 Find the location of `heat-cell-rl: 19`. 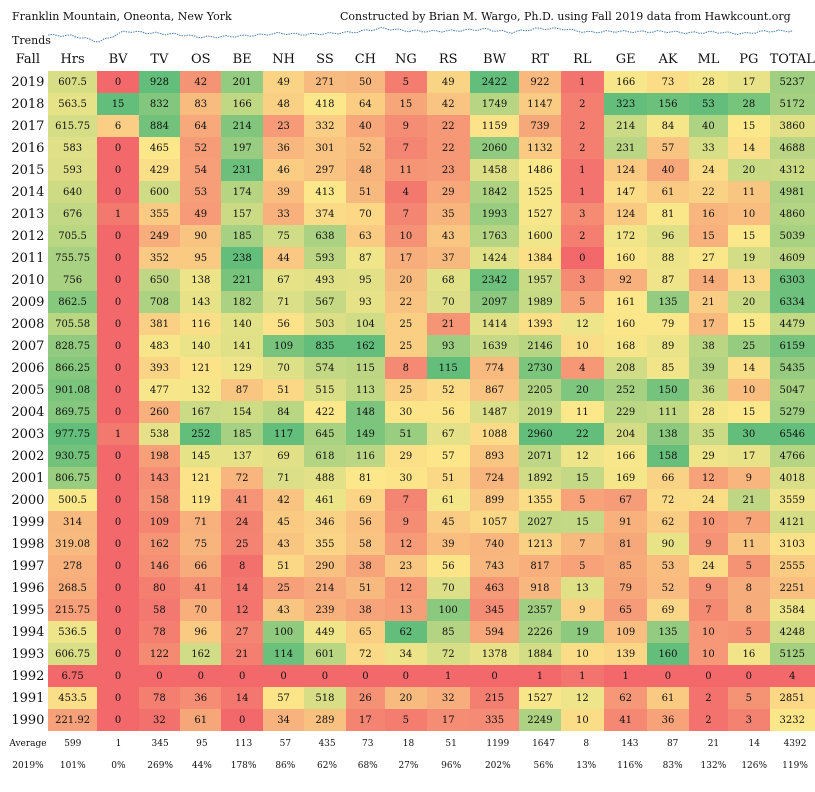

heat-cell-rl: 19 is located at coordinates (582, 632).